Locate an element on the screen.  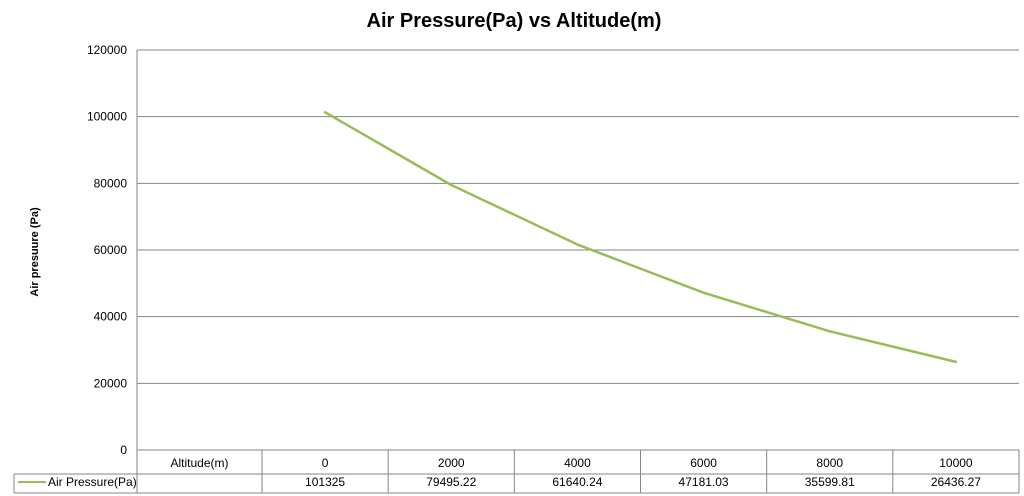
y-axis-ticks: 0 20000 40000 60000 80000 100000 120000 is located at coordinates (107, 250).